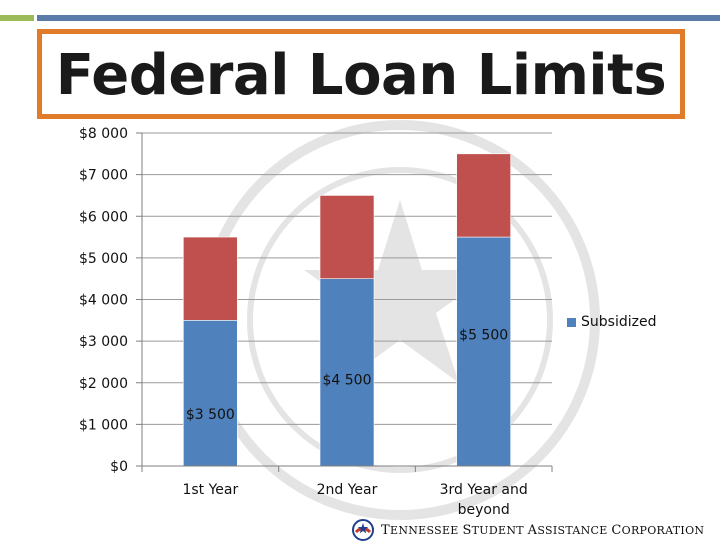  What do you see at coordinates (103, 217) in the screenshot?
I see `y-tick-label: $6 000` at bounding box center [103, 217].